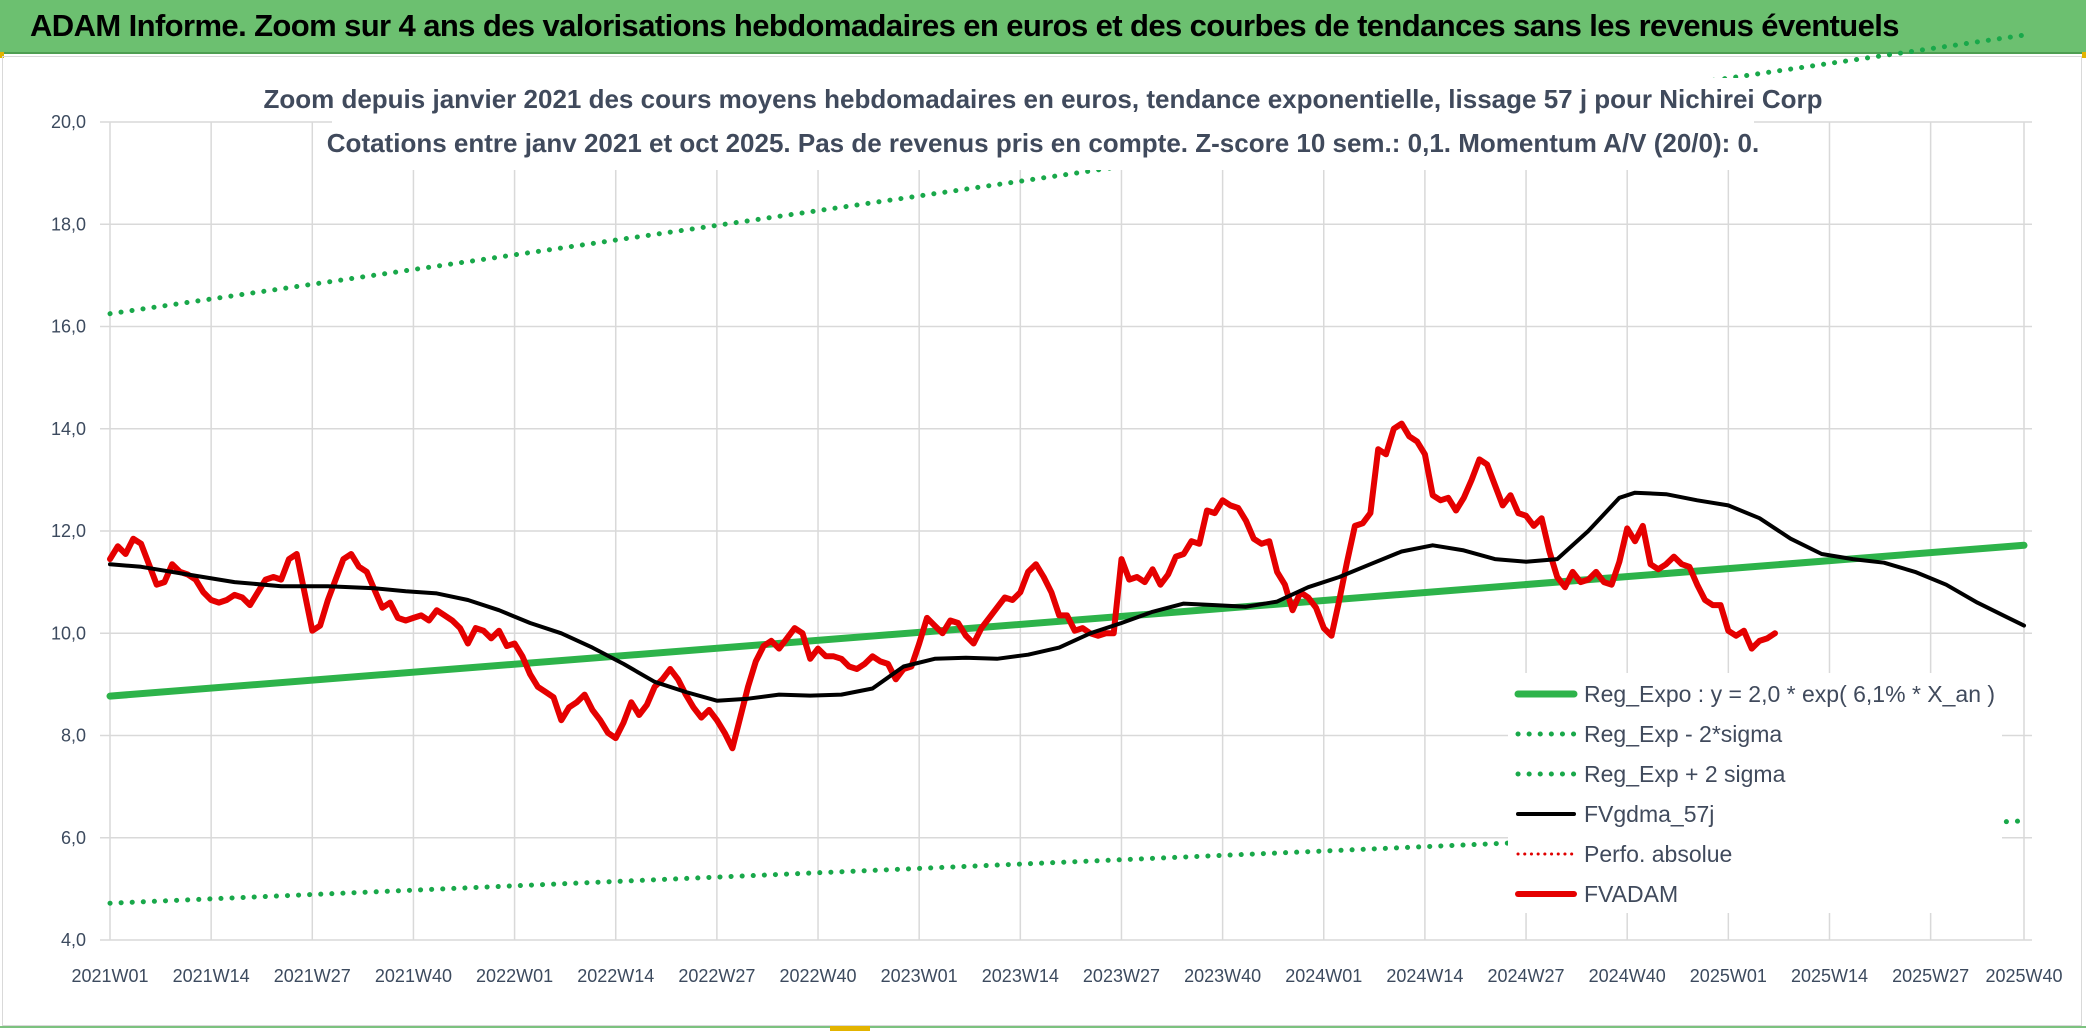 This screenshot has width=2086, height=1031. Describe the element at coordinates (1930, 976) in the screenshot. I see `x-tick-label-2025w27: 2025W27` at that location.